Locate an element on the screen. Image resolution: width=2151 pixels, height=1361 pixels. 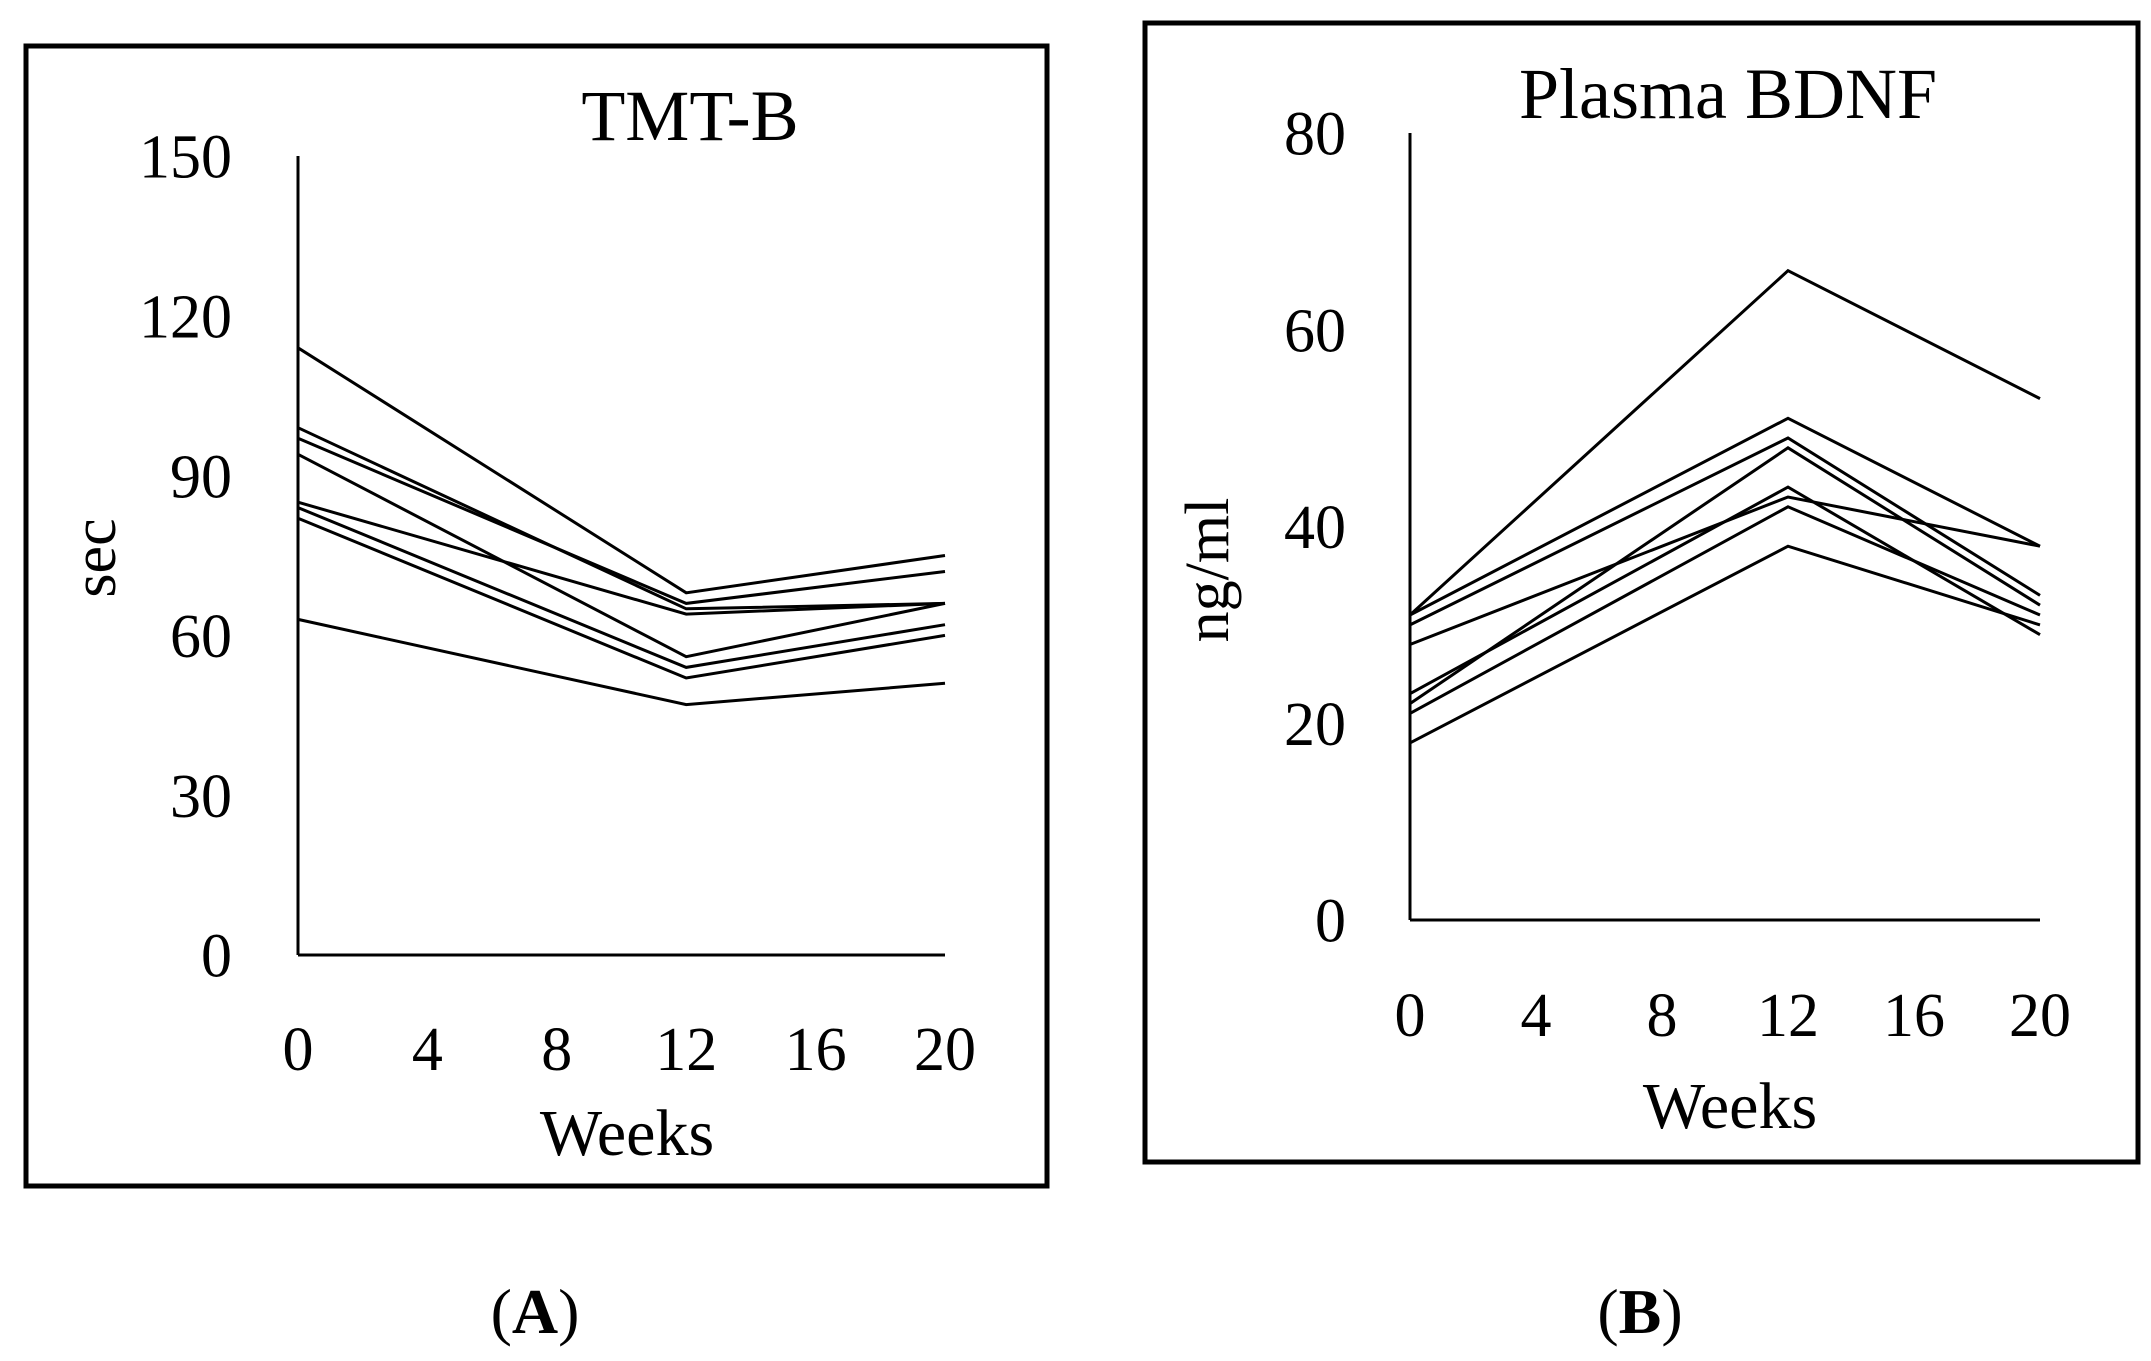
panel-label-b-letter: B is located at coordinates (1640, 1311).